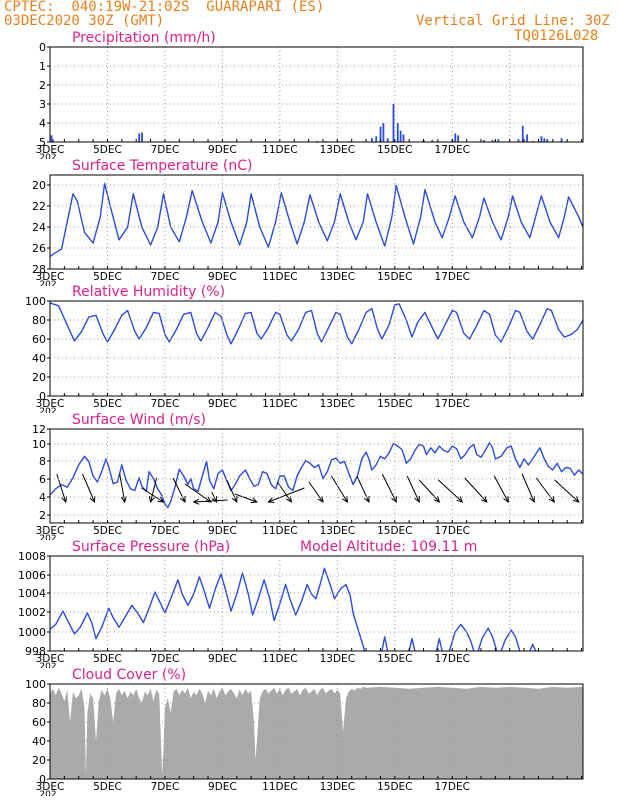 This screenshot has width=618, height=800. Describe the element at coordinates (39, 760) in the screenshot. I see `y-tick-label-cloud-1: 20` at that location.